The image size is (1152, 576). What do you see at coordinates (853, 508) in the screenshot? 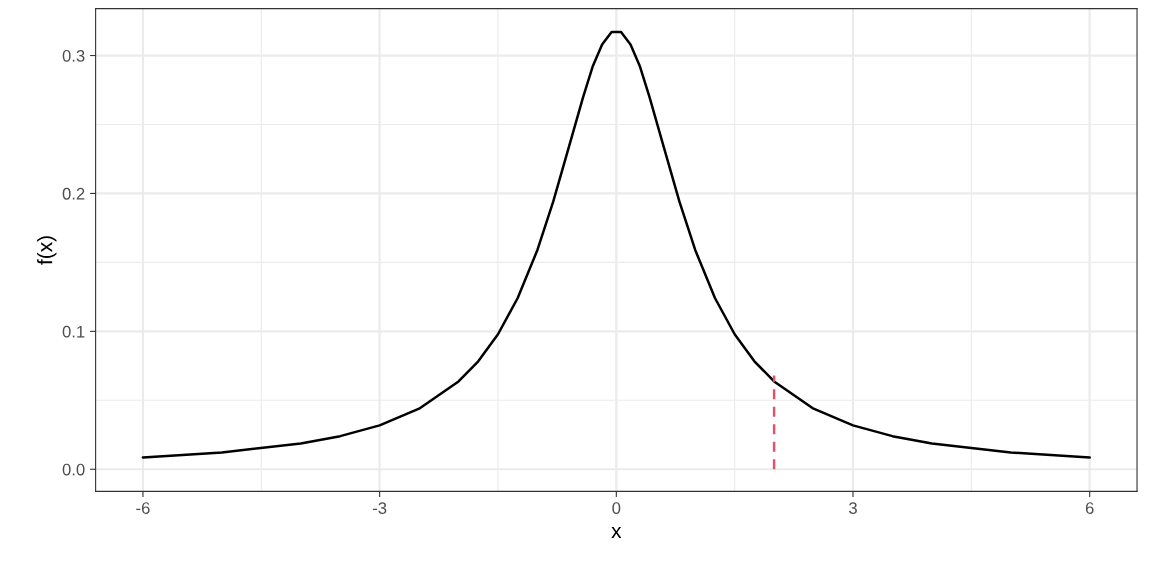
I see `x-tick-label: 3` at bounding box center [853, 508].